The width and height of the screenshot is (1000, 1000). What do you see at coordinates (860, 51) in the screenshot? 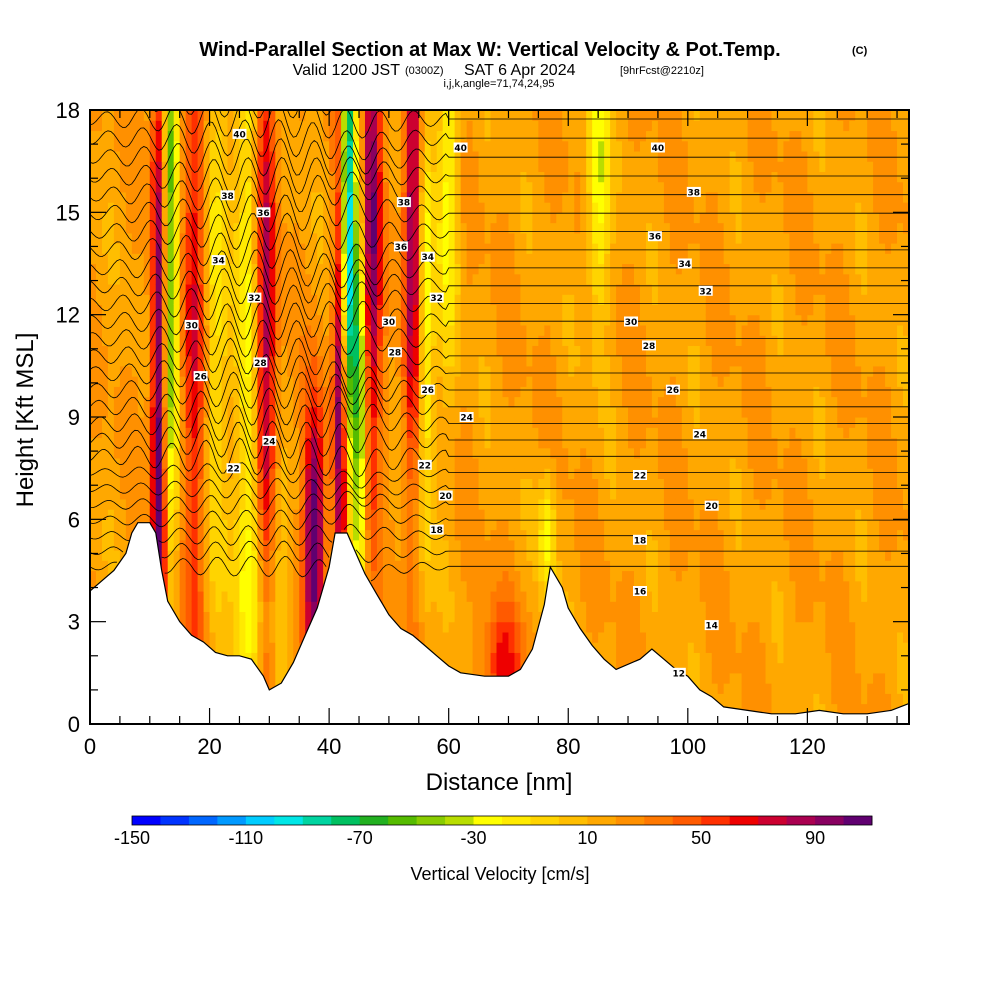
I see `copyright-mark: (C)` at bounding box center [860, 51].